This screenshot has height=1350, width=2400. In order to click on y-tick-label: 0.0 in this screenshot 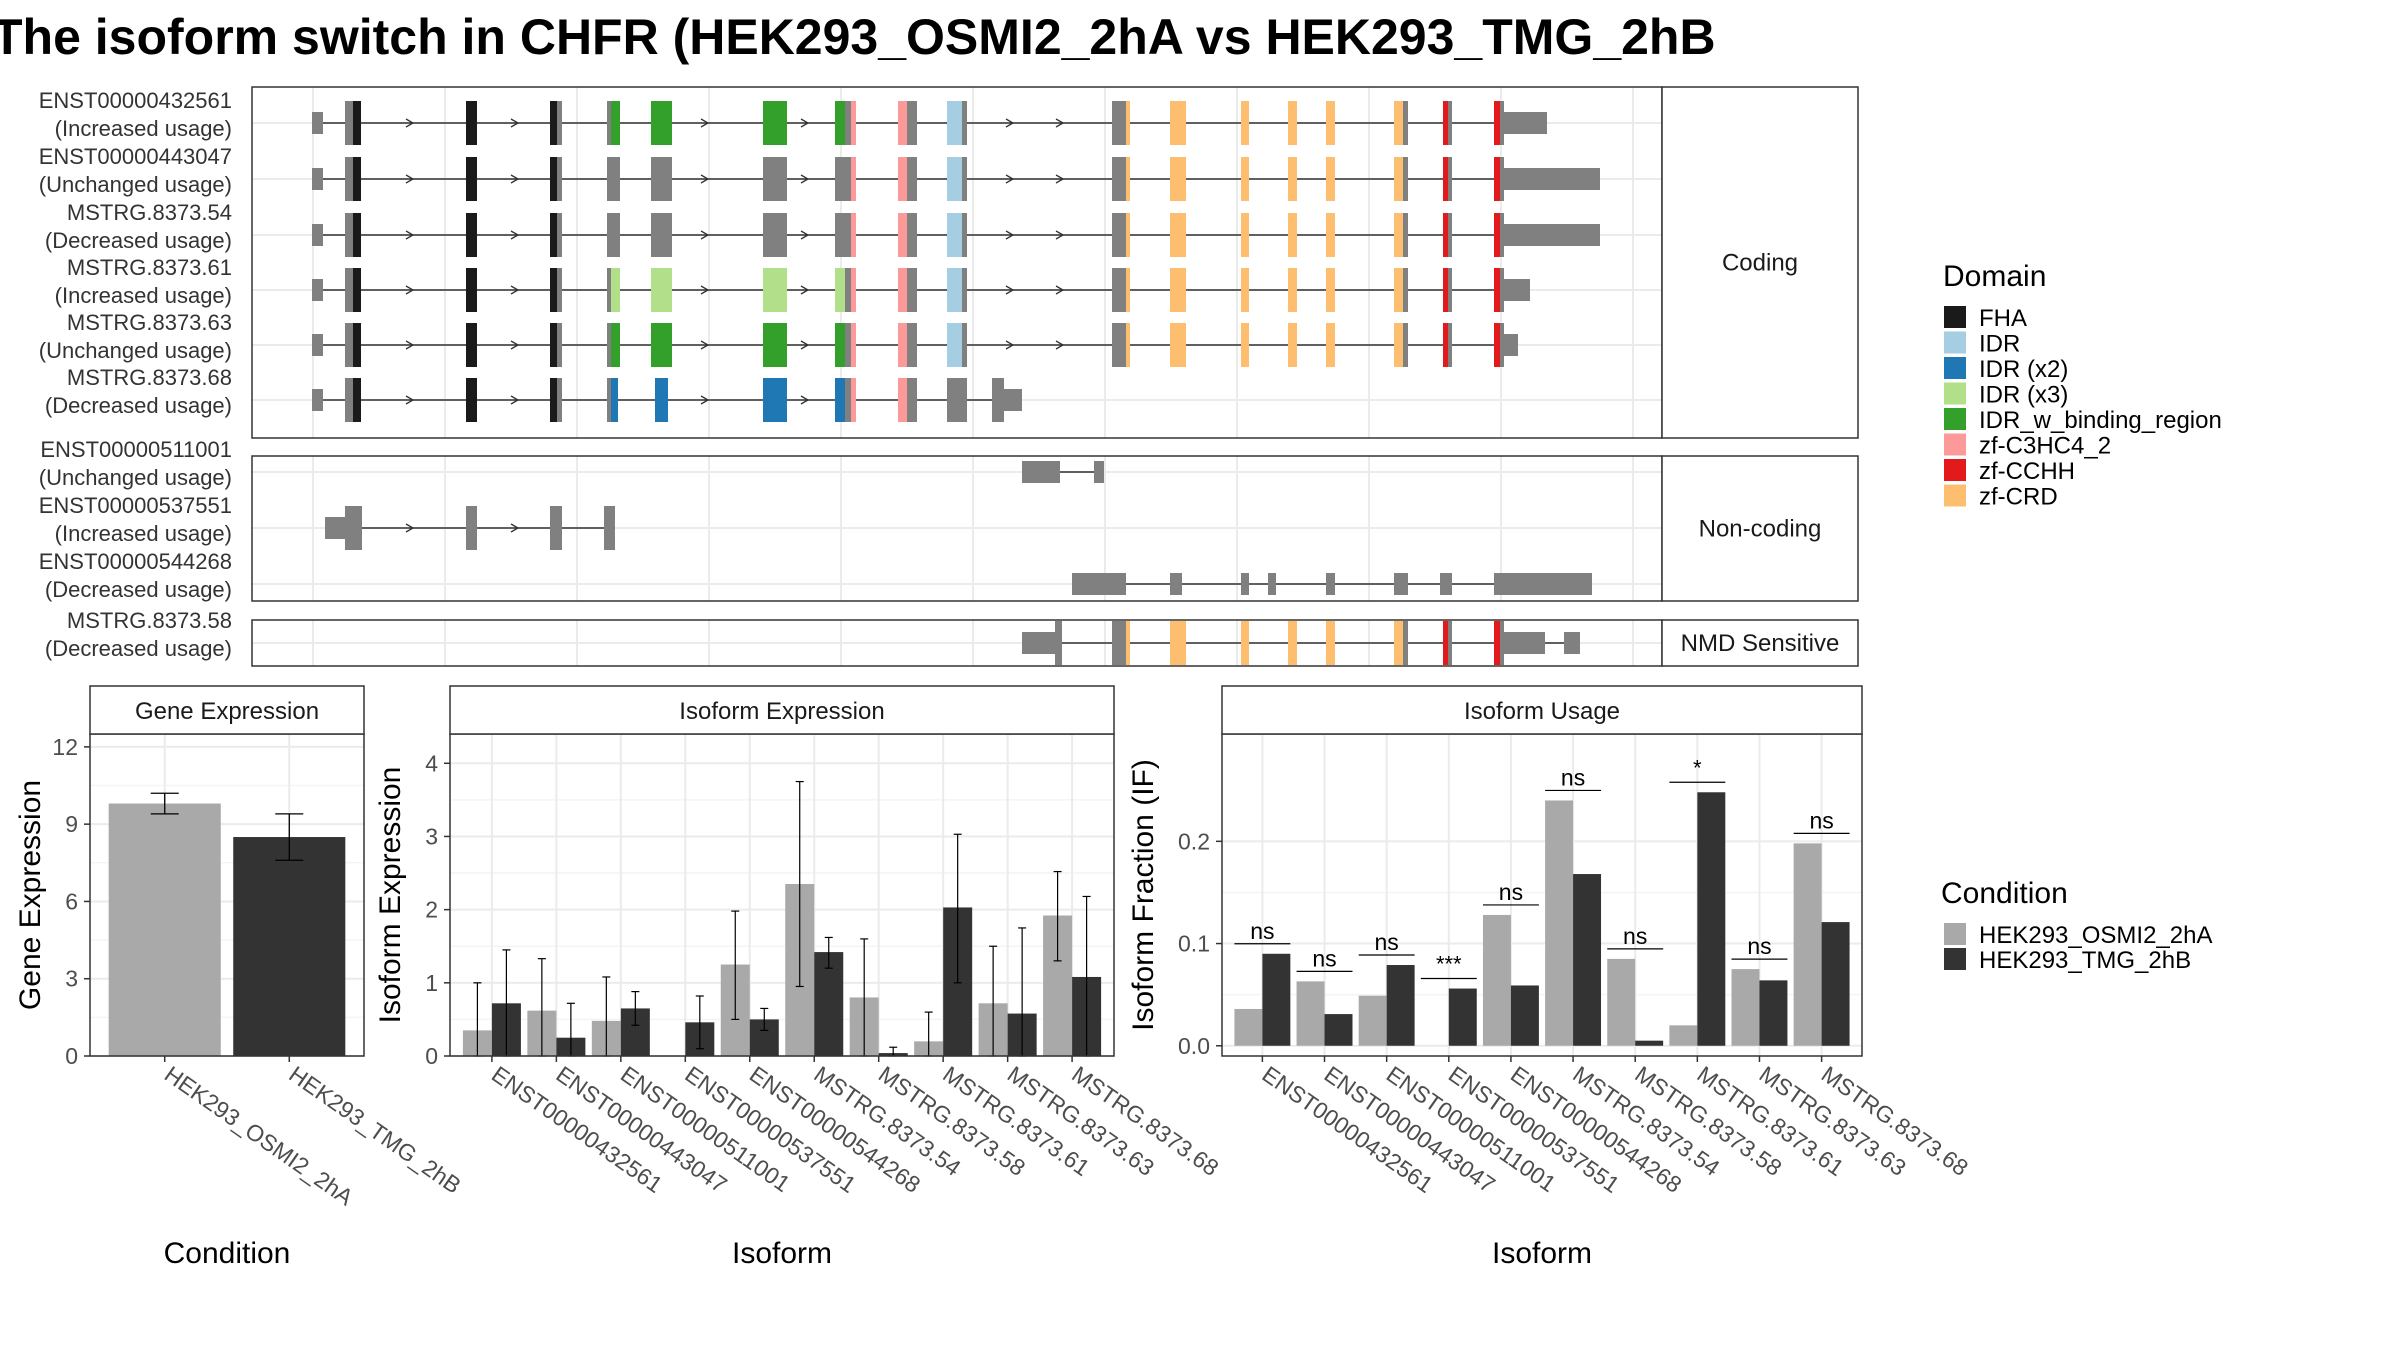, I will do `click(1194, 1046)`.